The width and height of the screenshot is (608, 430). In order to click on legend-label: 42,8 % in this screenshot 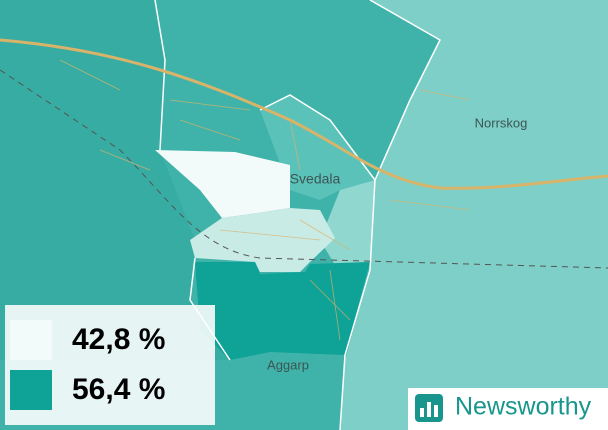, I will do `click(118, 339)`.